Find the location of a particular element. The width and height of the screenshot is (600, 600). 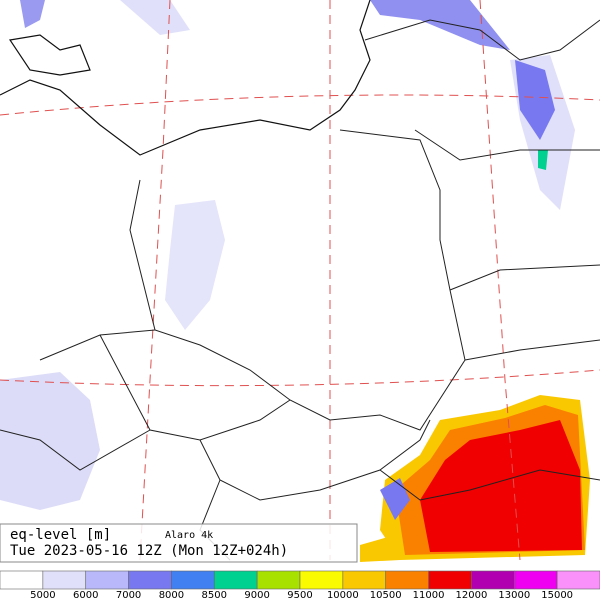

colorbar-label: 13000 is located at coordinates (514, 595).